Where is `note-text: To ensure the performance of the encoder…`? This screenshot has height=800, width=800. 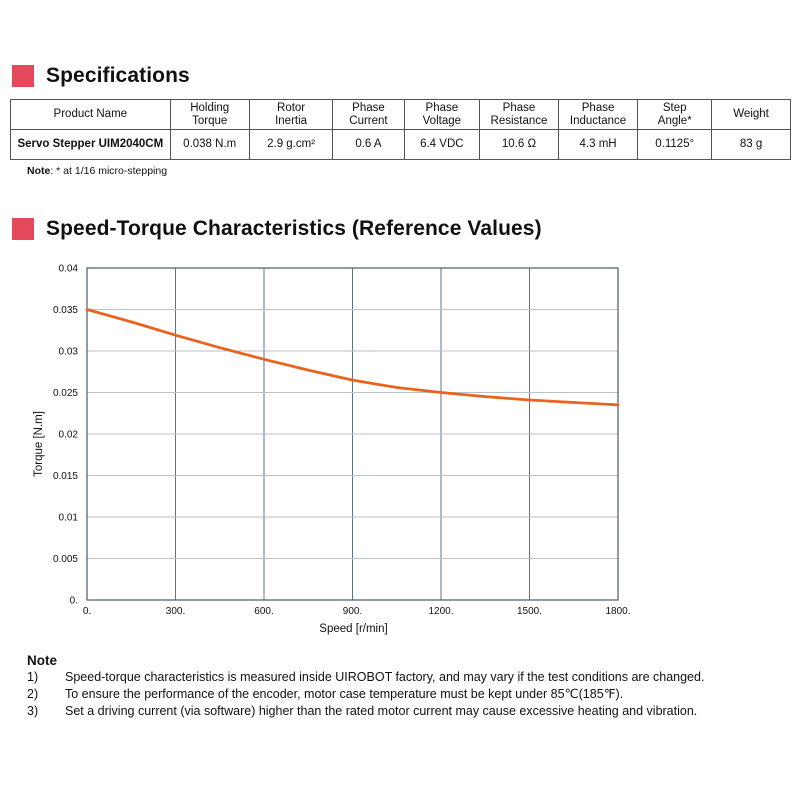 note-text: To ensure the performance of the encoder… is located at coordinates (344, 694).